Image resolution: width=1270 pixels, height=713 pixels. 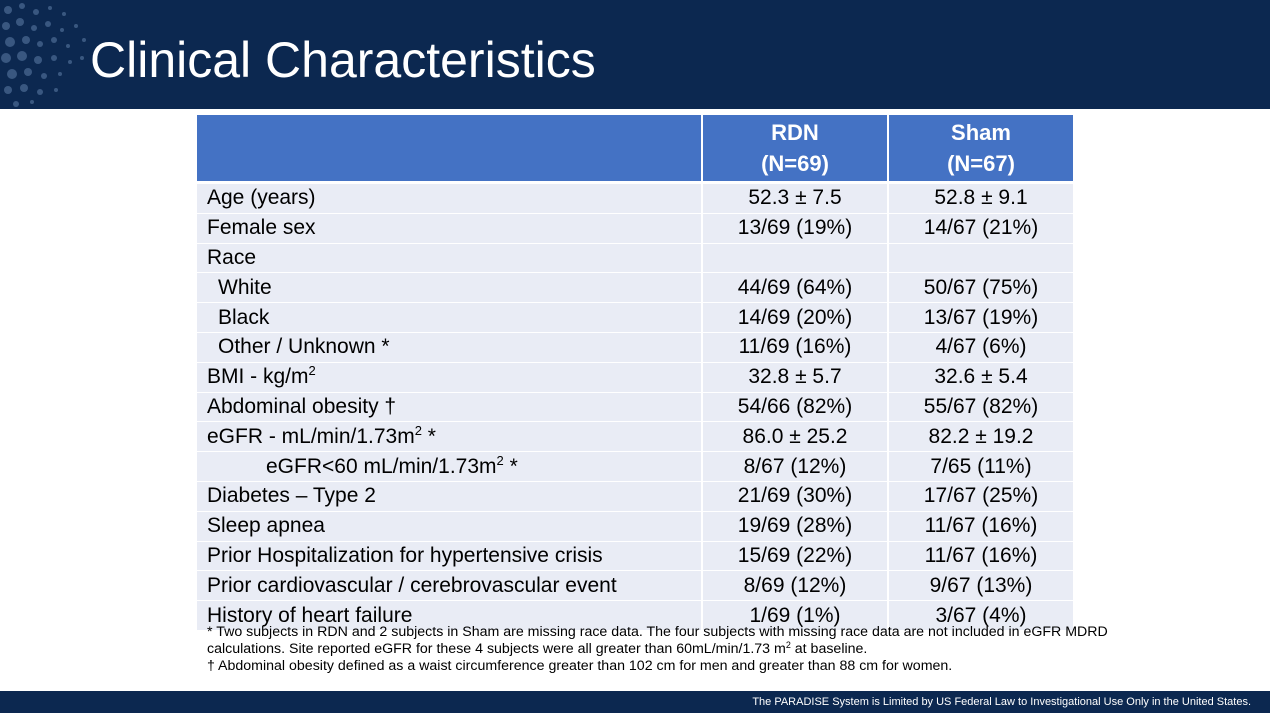 I want to click on table-header-row: RDN (N=69) Sham (N=67), so click(x=635, y=149).